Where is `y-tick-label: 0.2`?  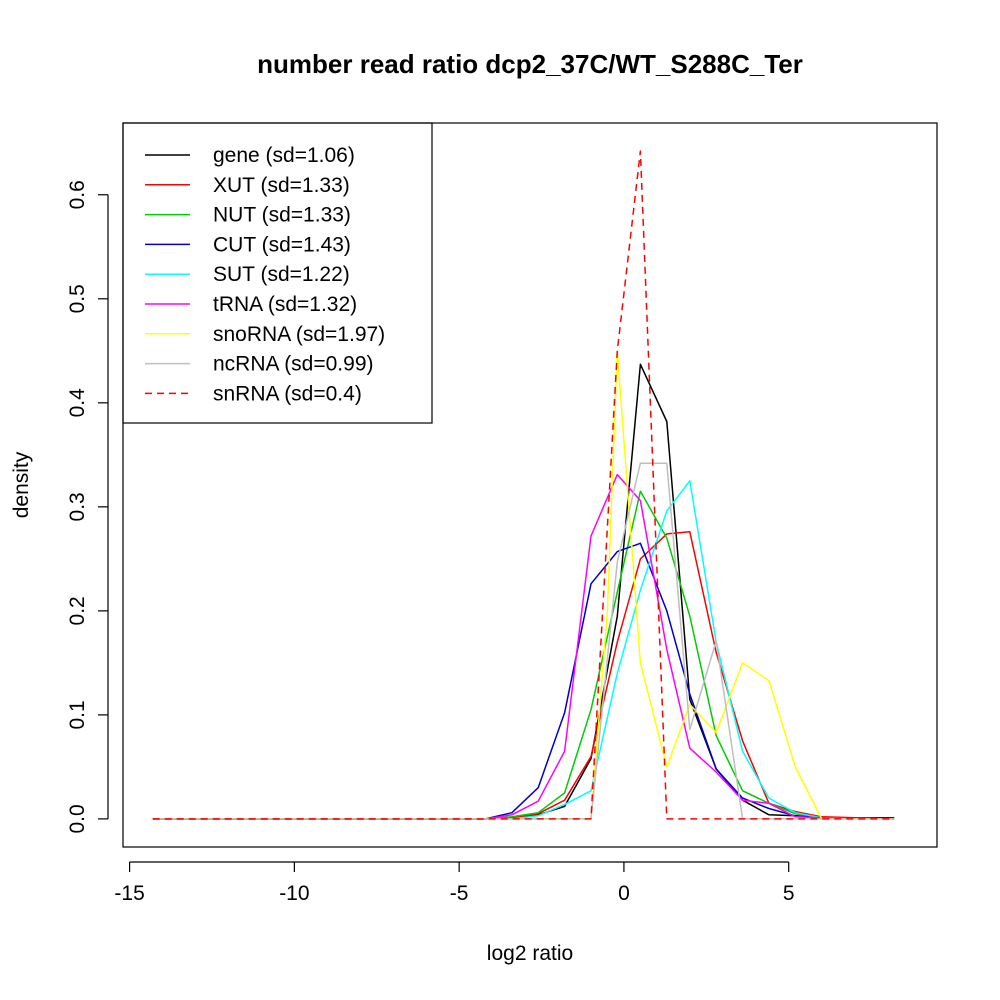
y-tick-label: 0.2 is located at coordinates (77, 610).